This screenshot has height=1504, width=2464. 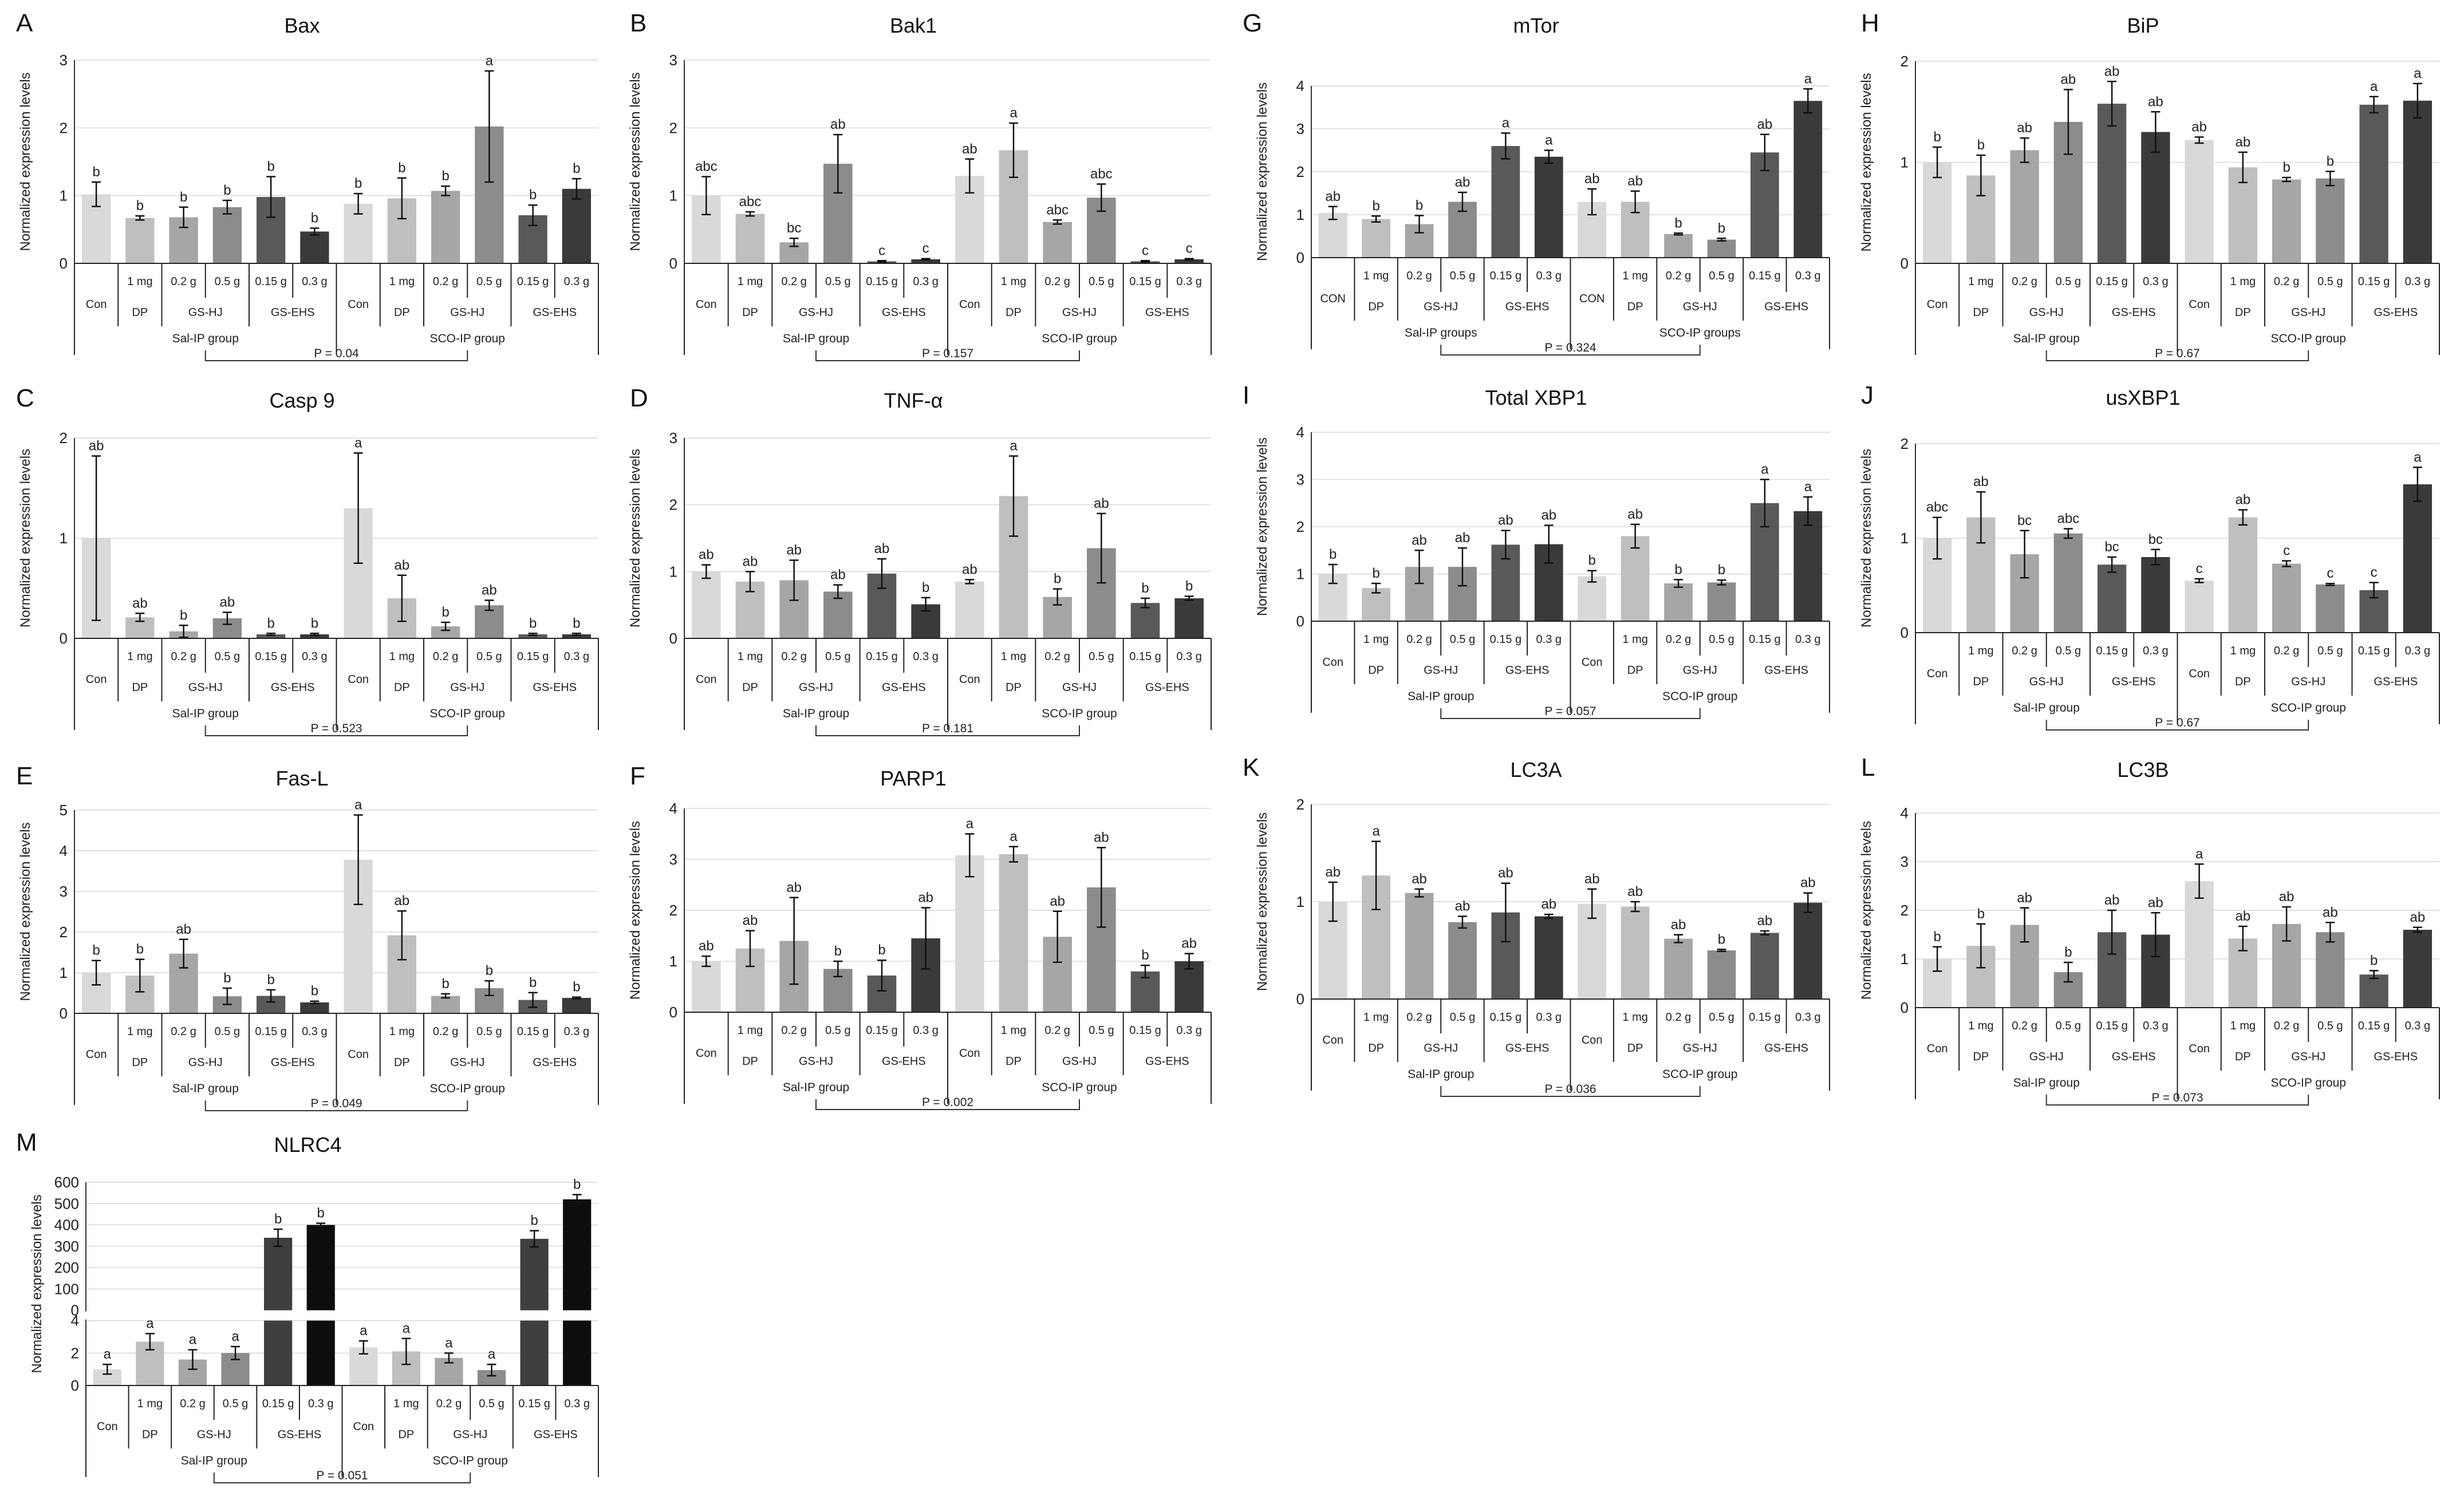 What do you see at coordinates (24, 23) in the screenshot?
I see `panel-letter: A` at bounding box center [24, 23].